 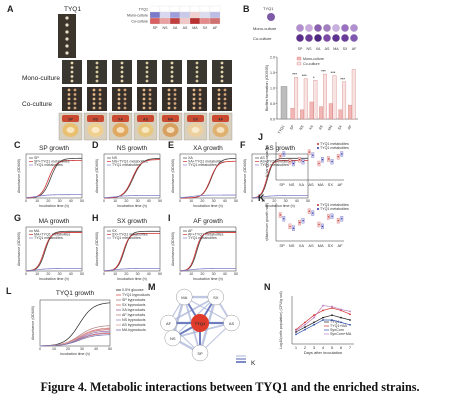 What do you see at coordinates (37, 104) in the screenshot?
I see `panel-a-co-label: Co-culture` at bounding box center [37, 104].